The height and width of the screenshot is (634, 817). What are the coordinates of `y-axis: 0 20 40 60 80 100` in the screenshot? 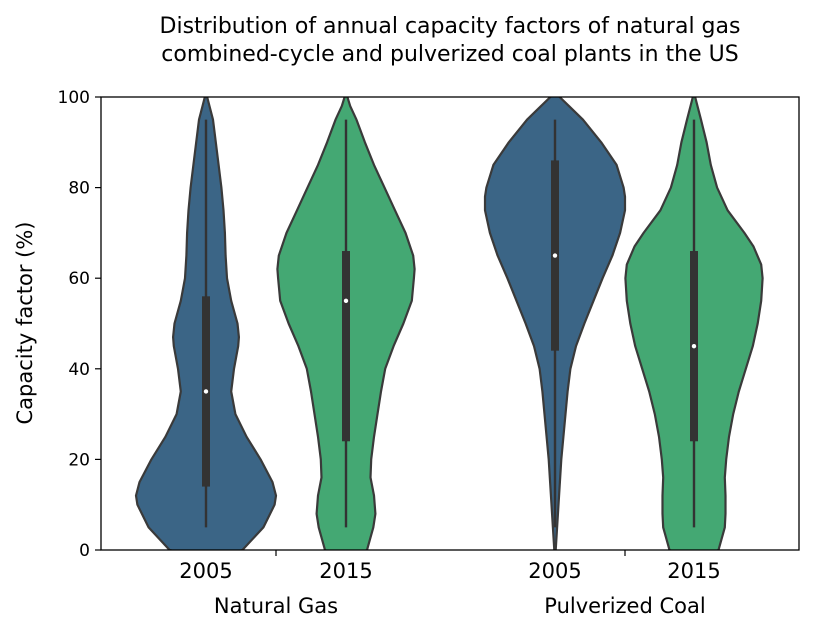 It's located at (79, 324).